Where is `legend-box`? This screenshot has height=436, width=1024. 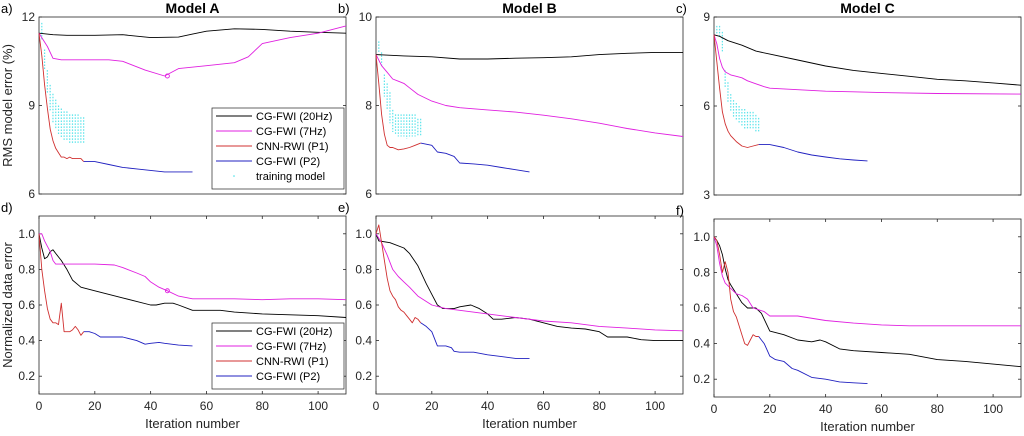
legend-box is located at coordinates (278, 356).